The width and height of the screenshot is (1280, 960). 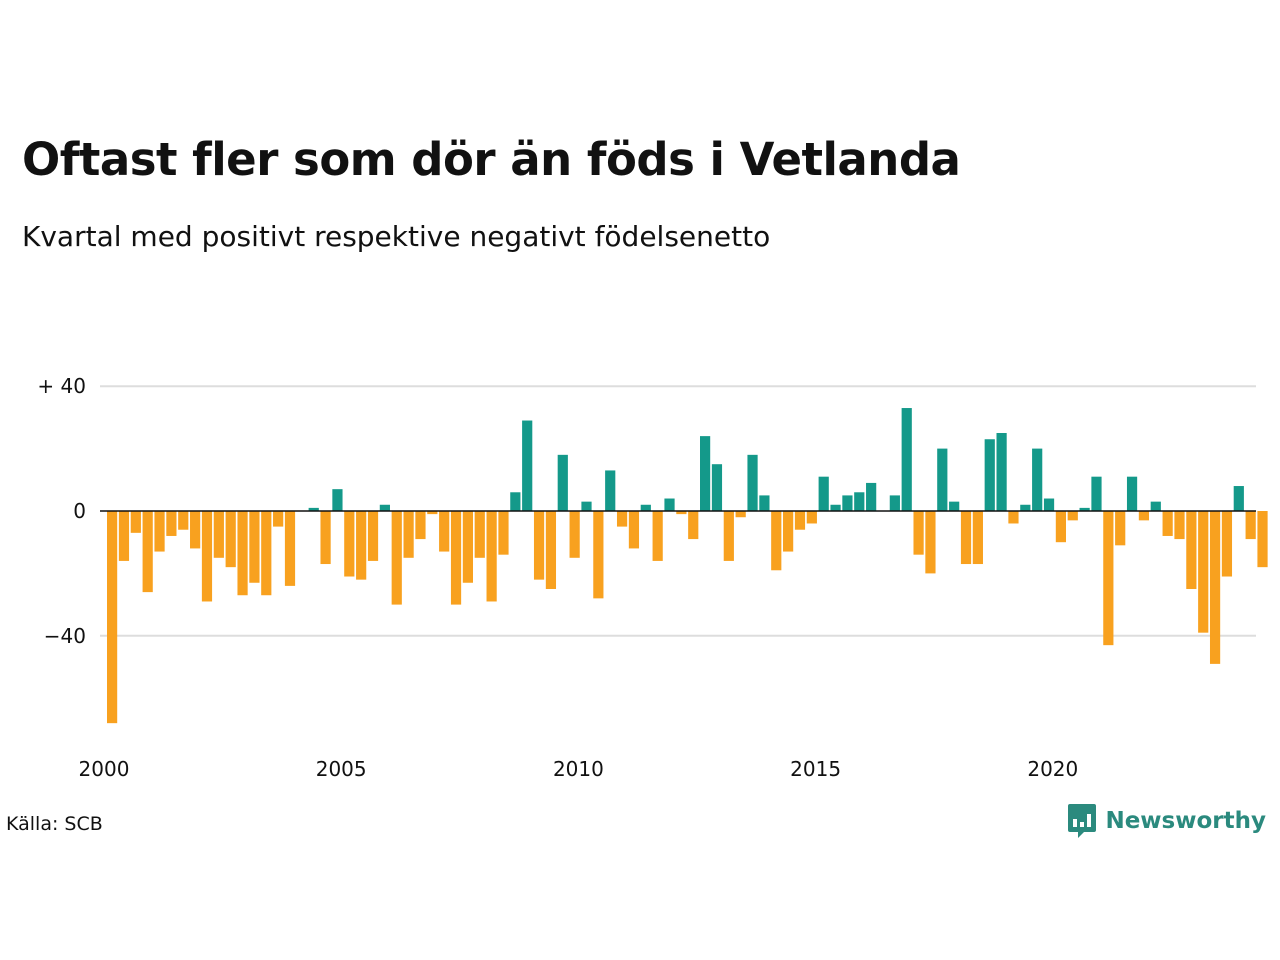 What do you see at coordinates (104, 769) in the screenshot?
I see `x-tick-label: 2000` at bounding box center [104, 769].